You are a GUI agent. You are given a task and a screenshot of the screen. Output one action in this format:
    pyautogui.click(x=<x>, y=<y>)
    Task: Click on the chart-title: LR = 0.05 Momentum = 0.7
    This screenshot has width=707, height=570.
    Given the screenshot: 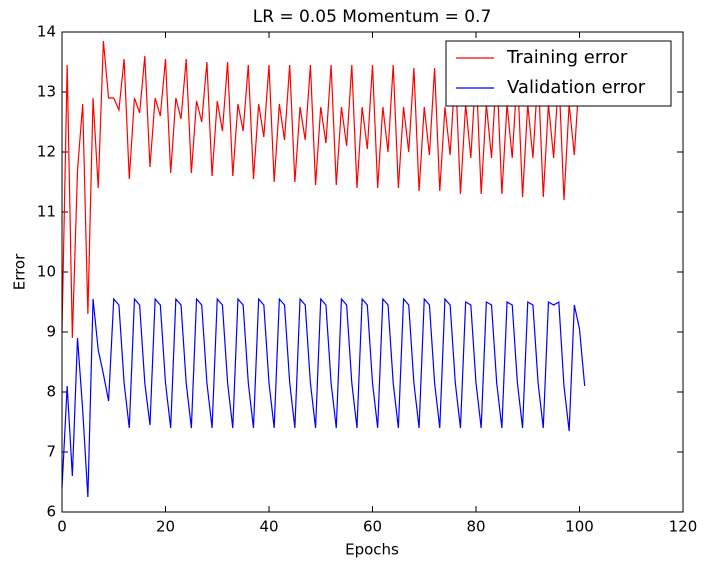 What is the action you would take?
    pyautogui.click(x=372, y=17)
    